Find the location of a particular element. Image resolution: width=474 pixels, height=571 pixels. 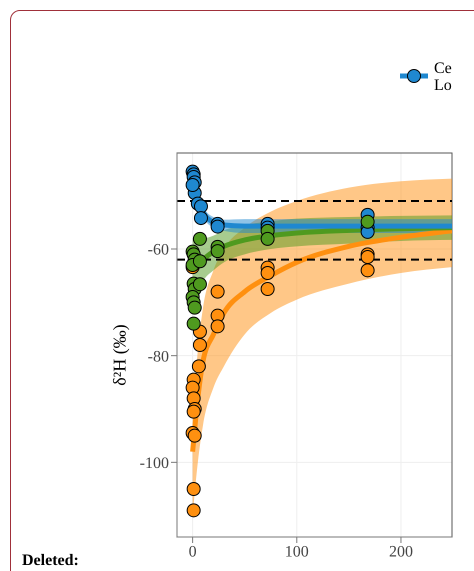

y-tick-label: -60 is located at coordinates (158, 250).